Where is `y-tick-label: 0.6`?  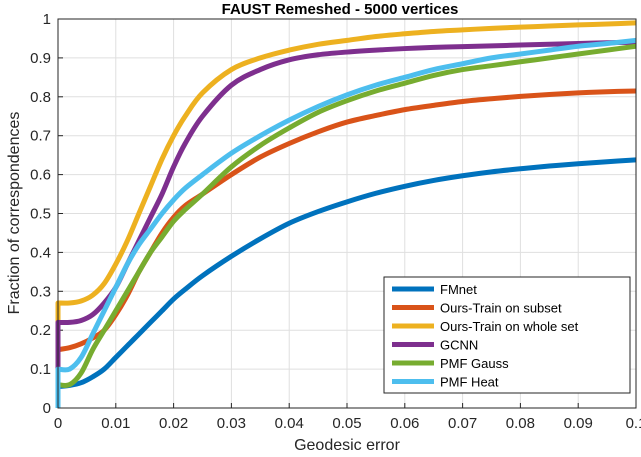
y-tick-label: 0.6 is located at coordinates (40, 175).